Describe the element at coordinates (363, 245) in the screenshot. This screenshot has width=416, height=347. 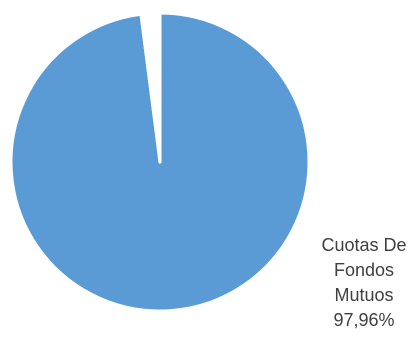
I see `pie-slice-label-line: Cuotas De` at that location.